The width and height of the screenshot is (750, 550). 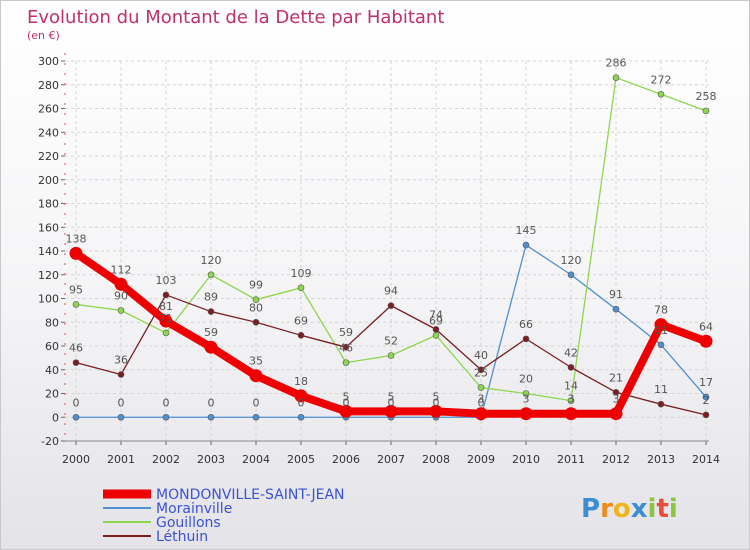 What do you see at coordinates (301, 381) in the screenshot?
I see `data-label: 18` at bounding box center [301, 381].